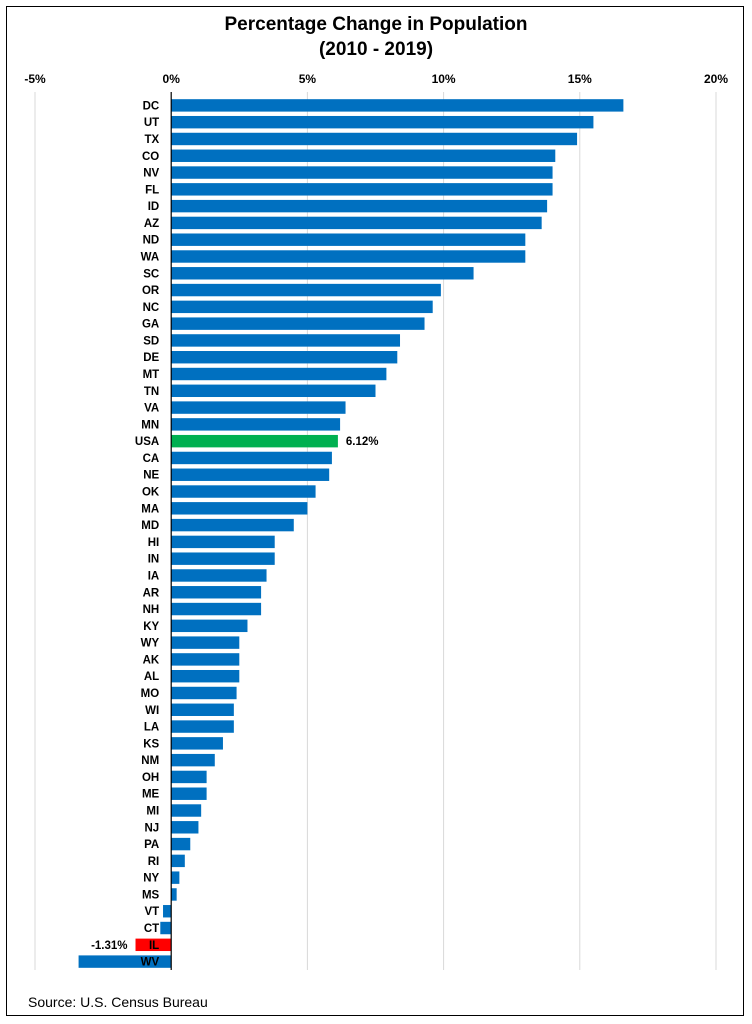 The height and width of the screenshot is (1024, 752). I want to click on category-label: AZ, so click(151, 224).